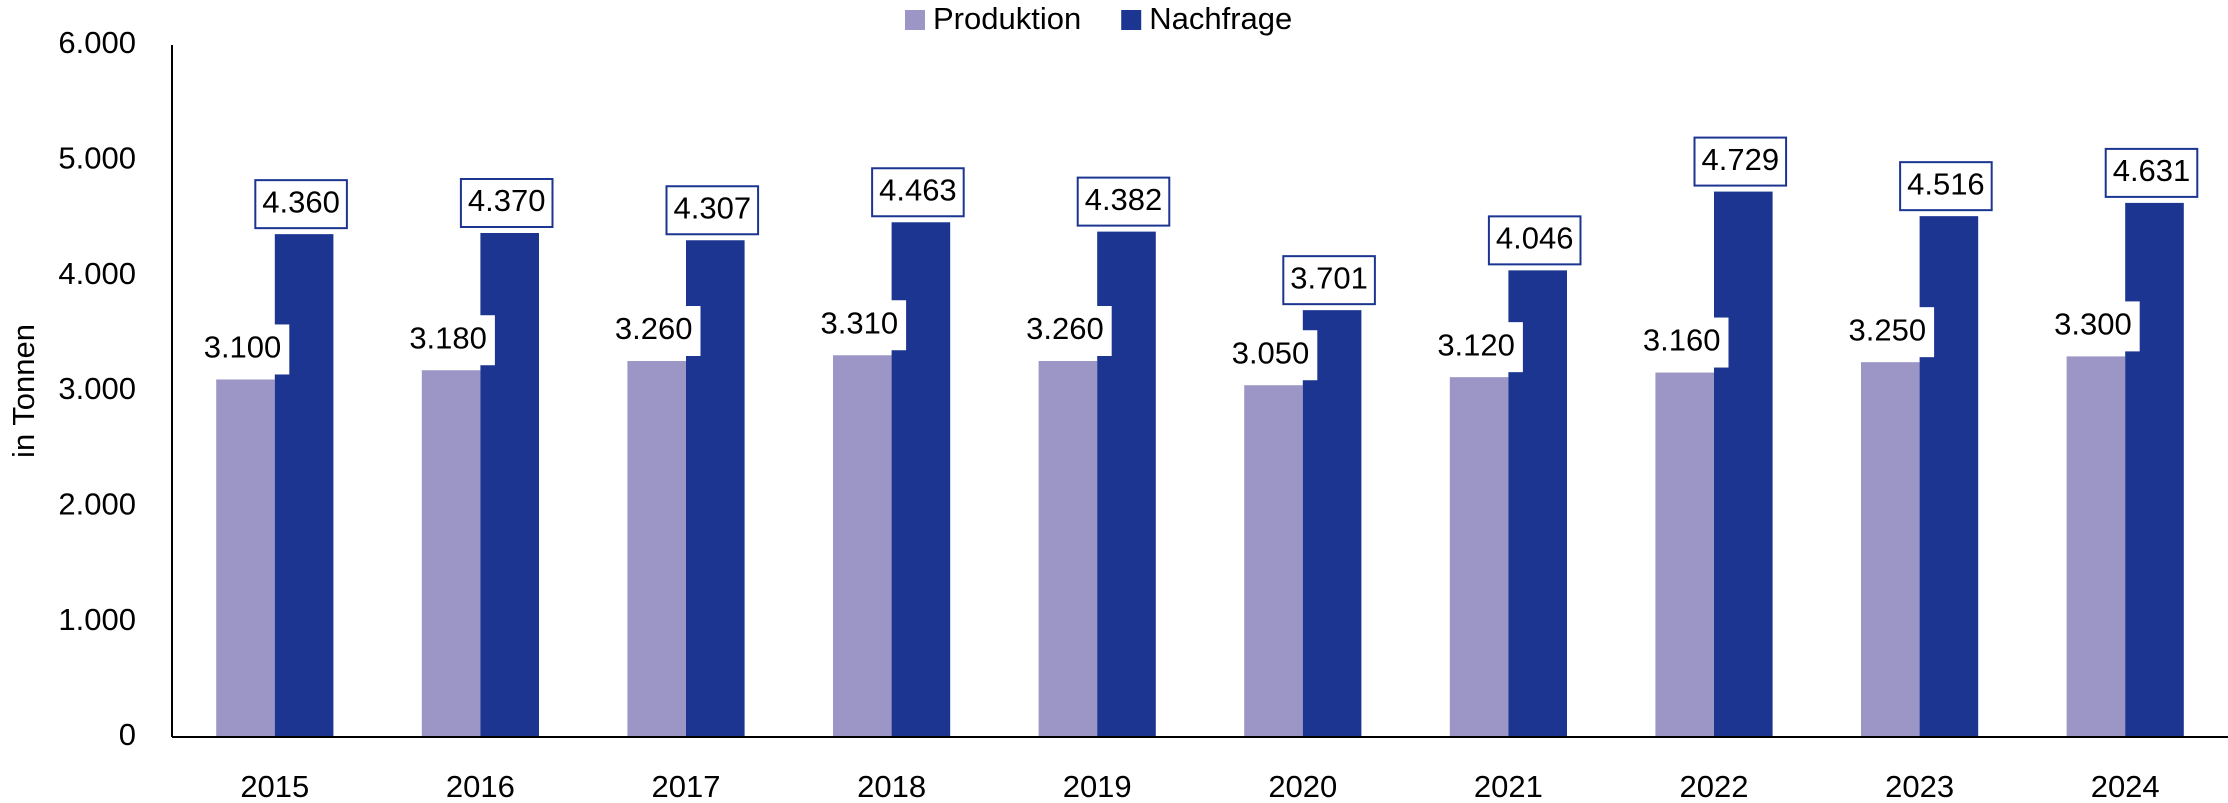 The width and height of the screenshot is (2228, 803). I want to click on y-tick-label: 1.000, so click(97, 619).